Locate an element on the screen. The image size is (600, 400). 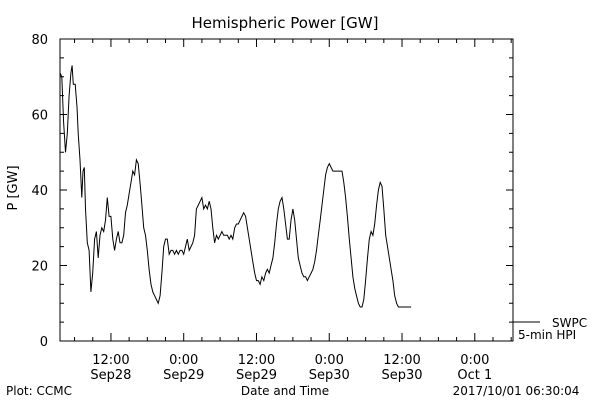
y-tick-label: 0 is located at coordinates (44, 342).